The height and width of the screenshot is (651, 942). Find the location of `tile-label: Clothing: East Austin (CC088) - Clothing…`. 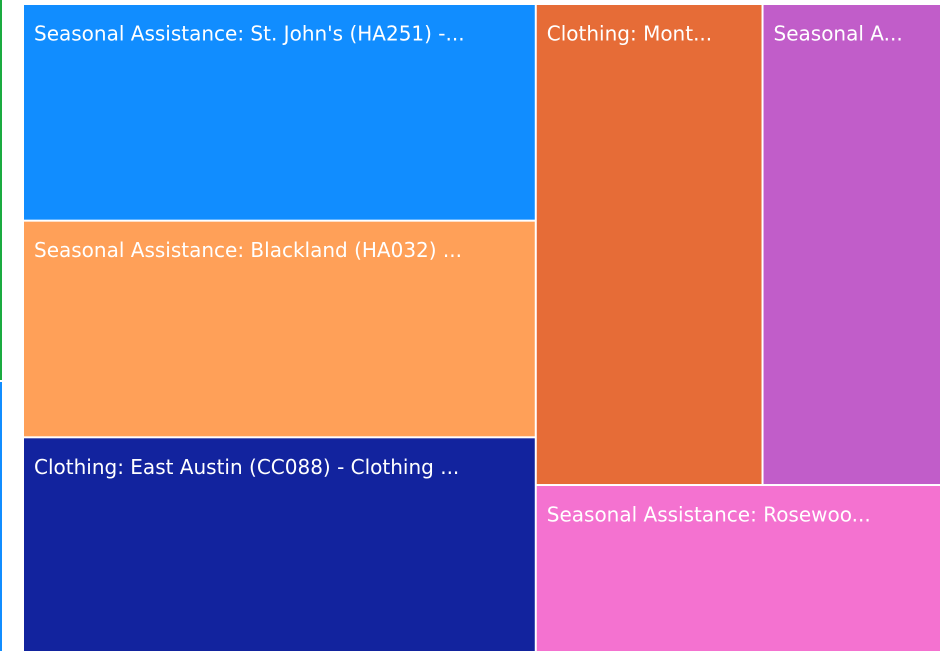

tile-label: Clothing: East Austin (CC088) - Clothing… is located at coordinates (246, 467).